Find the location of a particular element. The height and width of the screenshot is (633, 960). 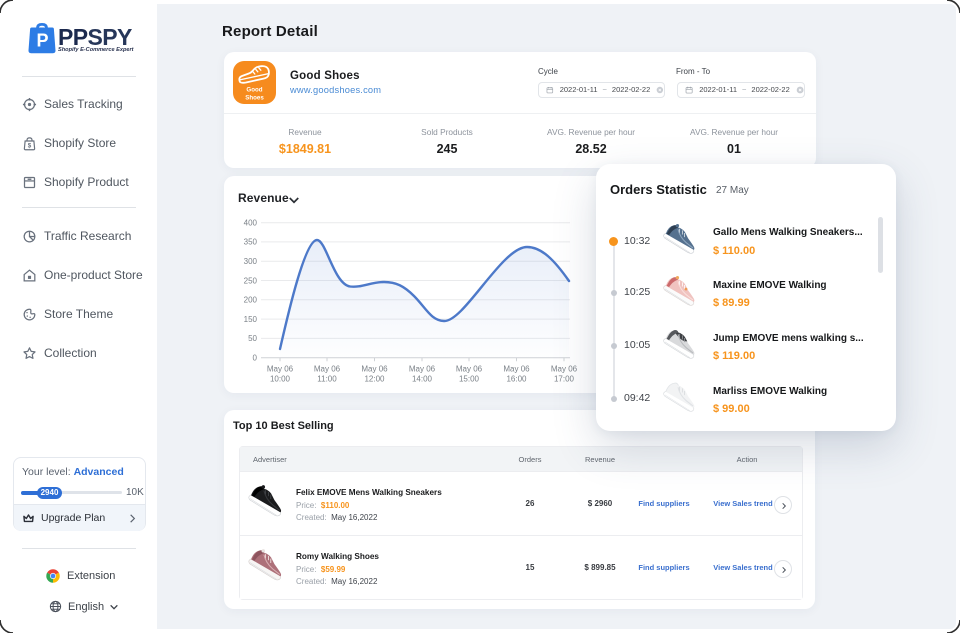

svg-text: 15:00 is located at coordinates (469, 379).